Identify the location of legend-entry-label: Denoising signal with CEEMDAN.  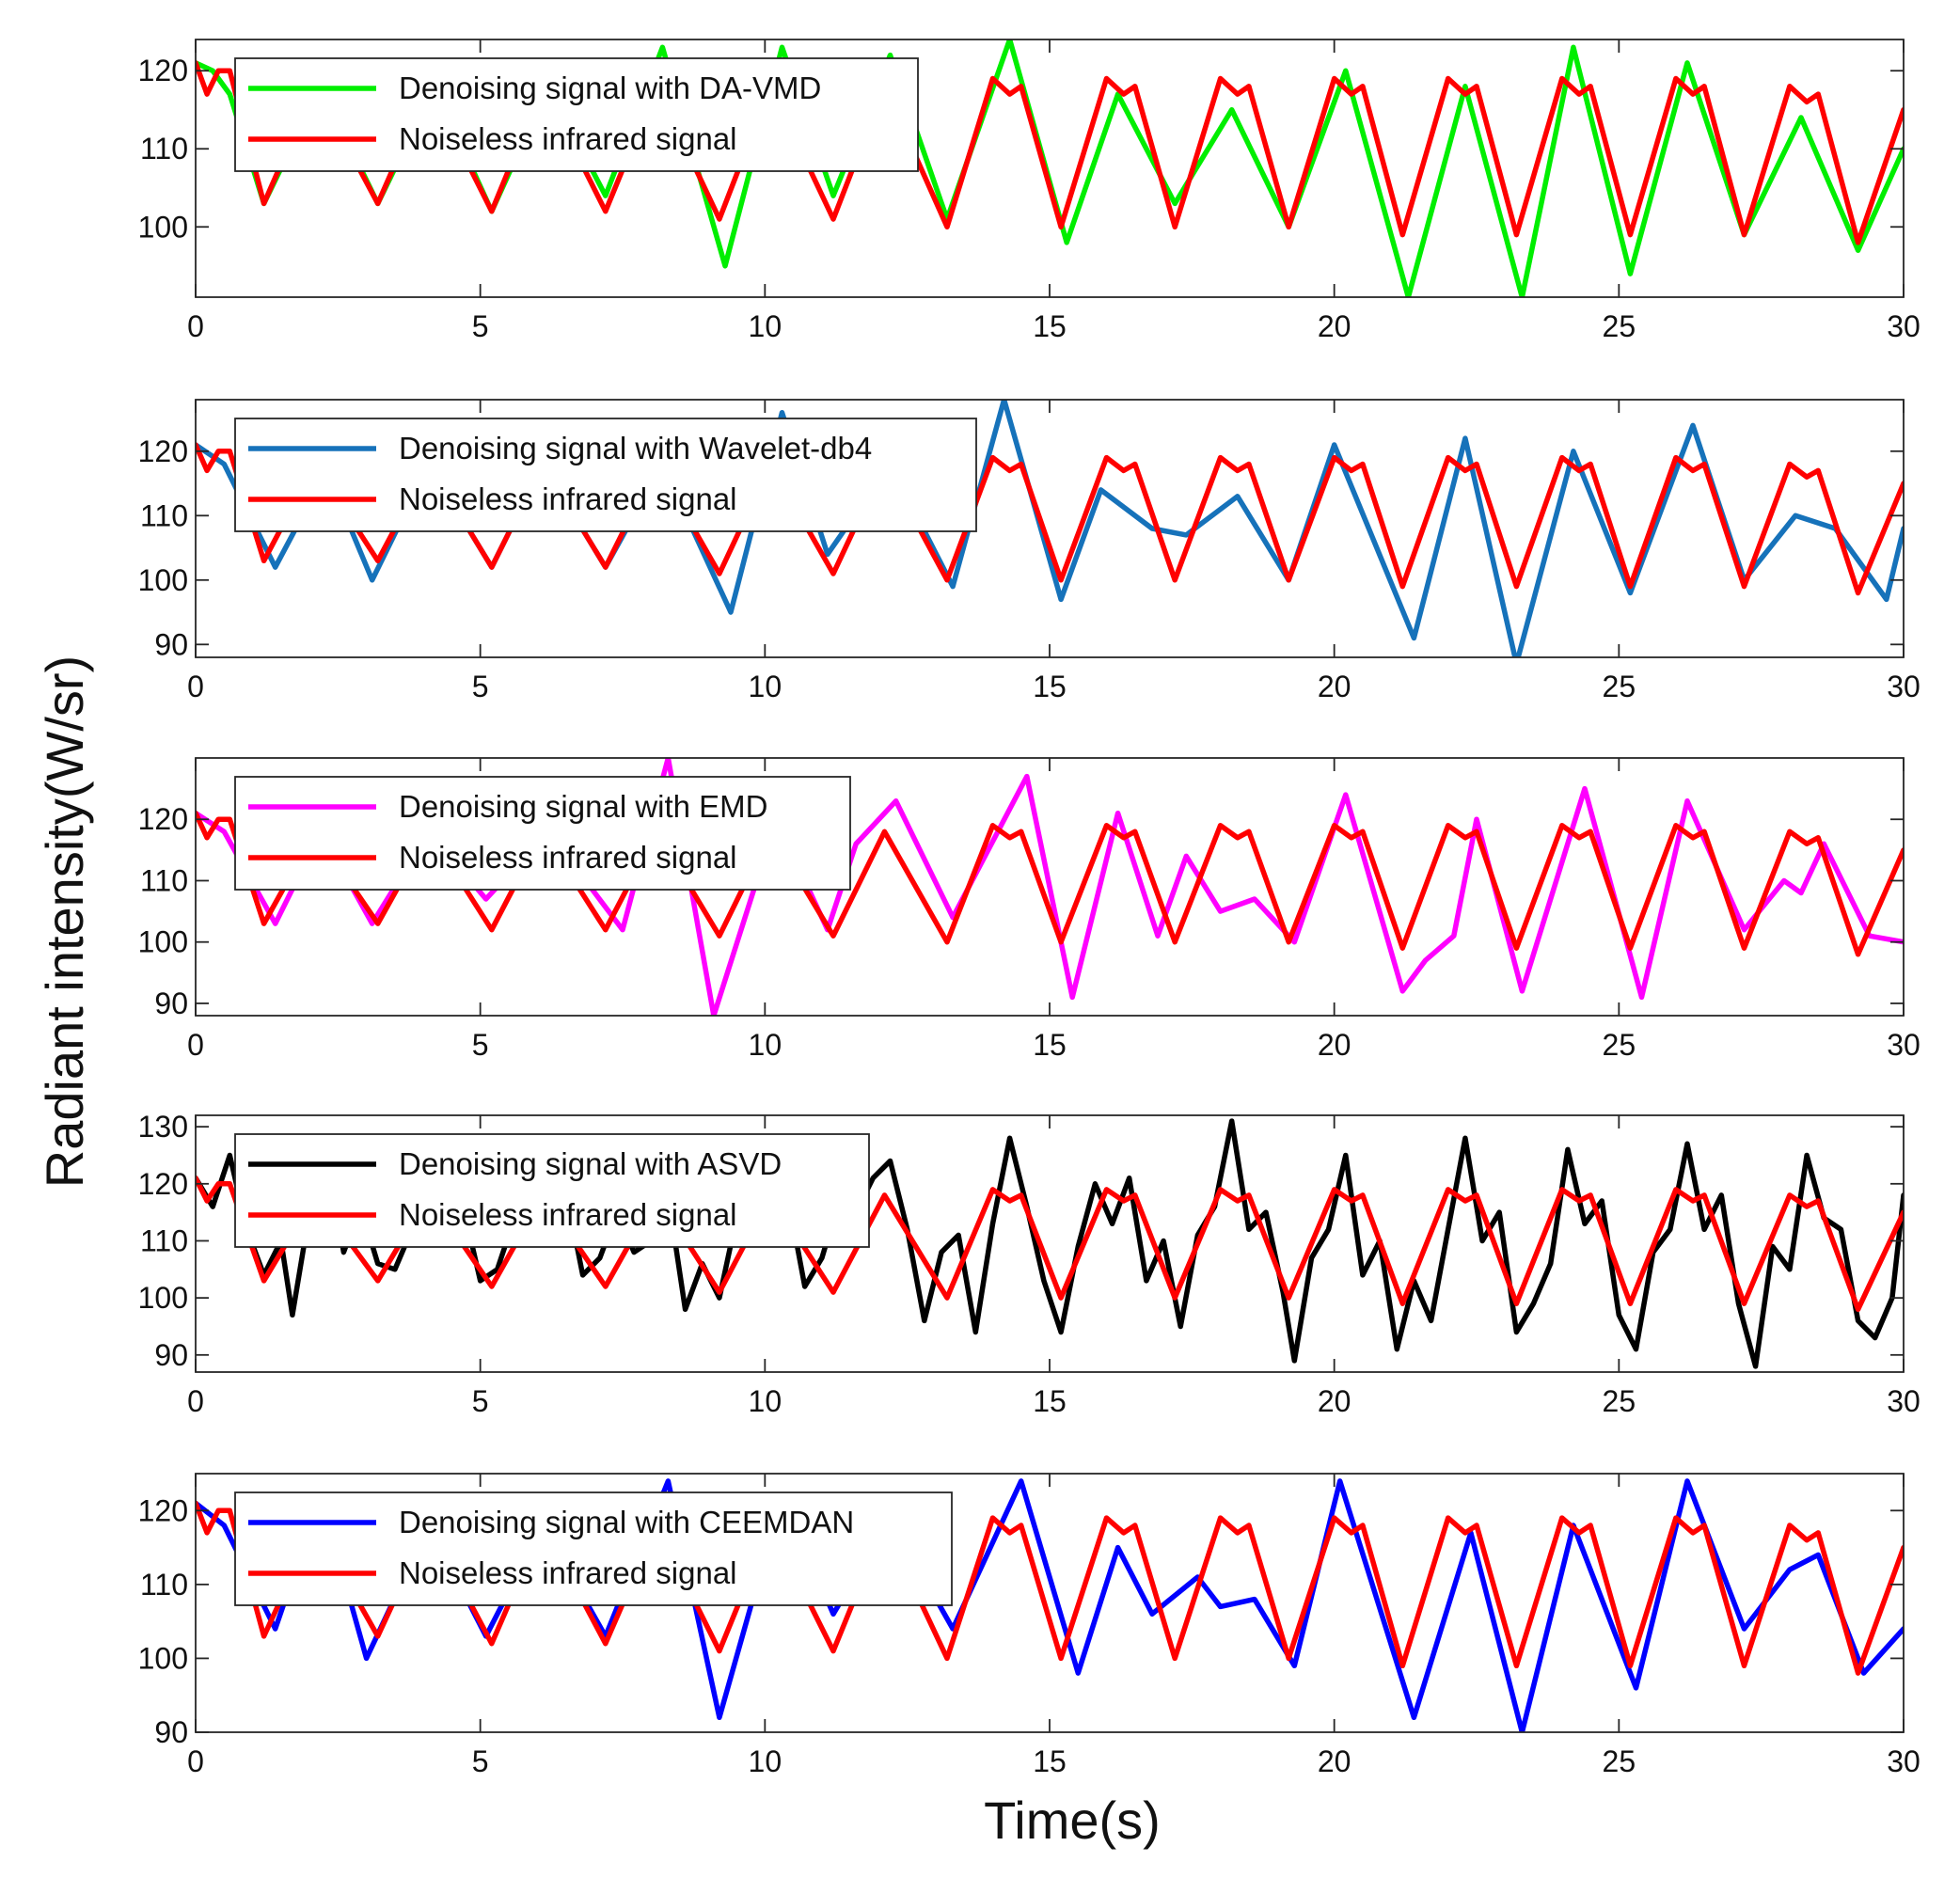
(627, 1522).